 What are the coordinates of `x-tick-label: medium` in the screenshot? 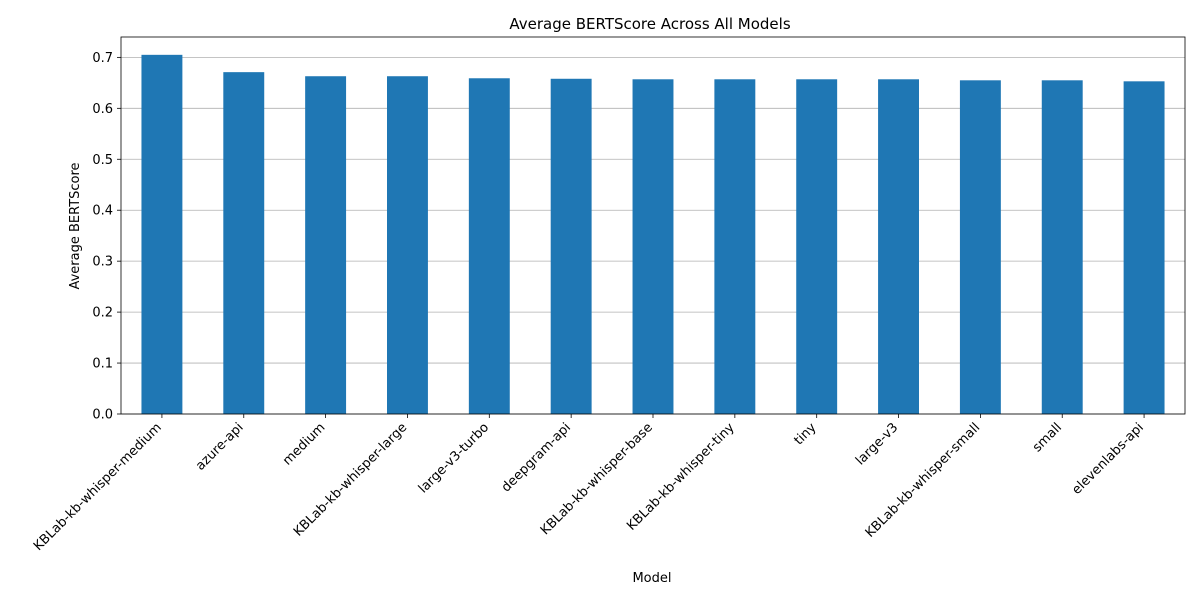 It's located at (304, 444).